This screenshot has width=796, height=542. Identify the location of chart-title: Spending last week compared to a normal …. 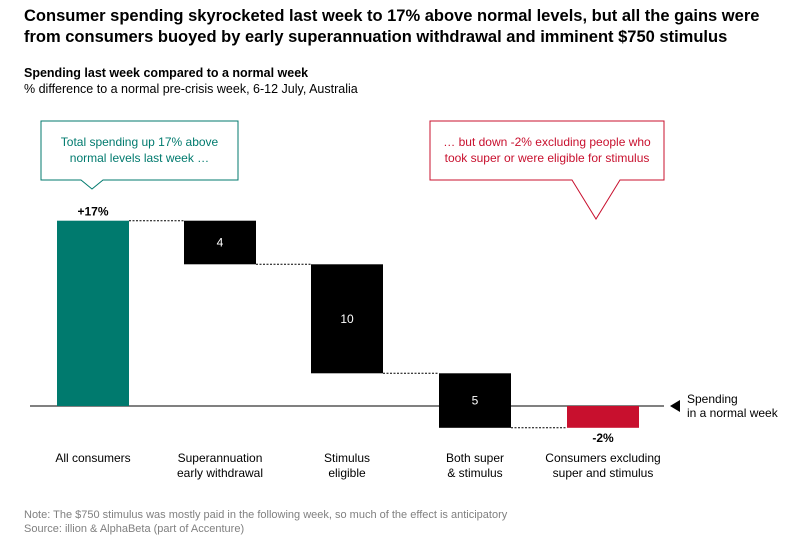
(166, 73).